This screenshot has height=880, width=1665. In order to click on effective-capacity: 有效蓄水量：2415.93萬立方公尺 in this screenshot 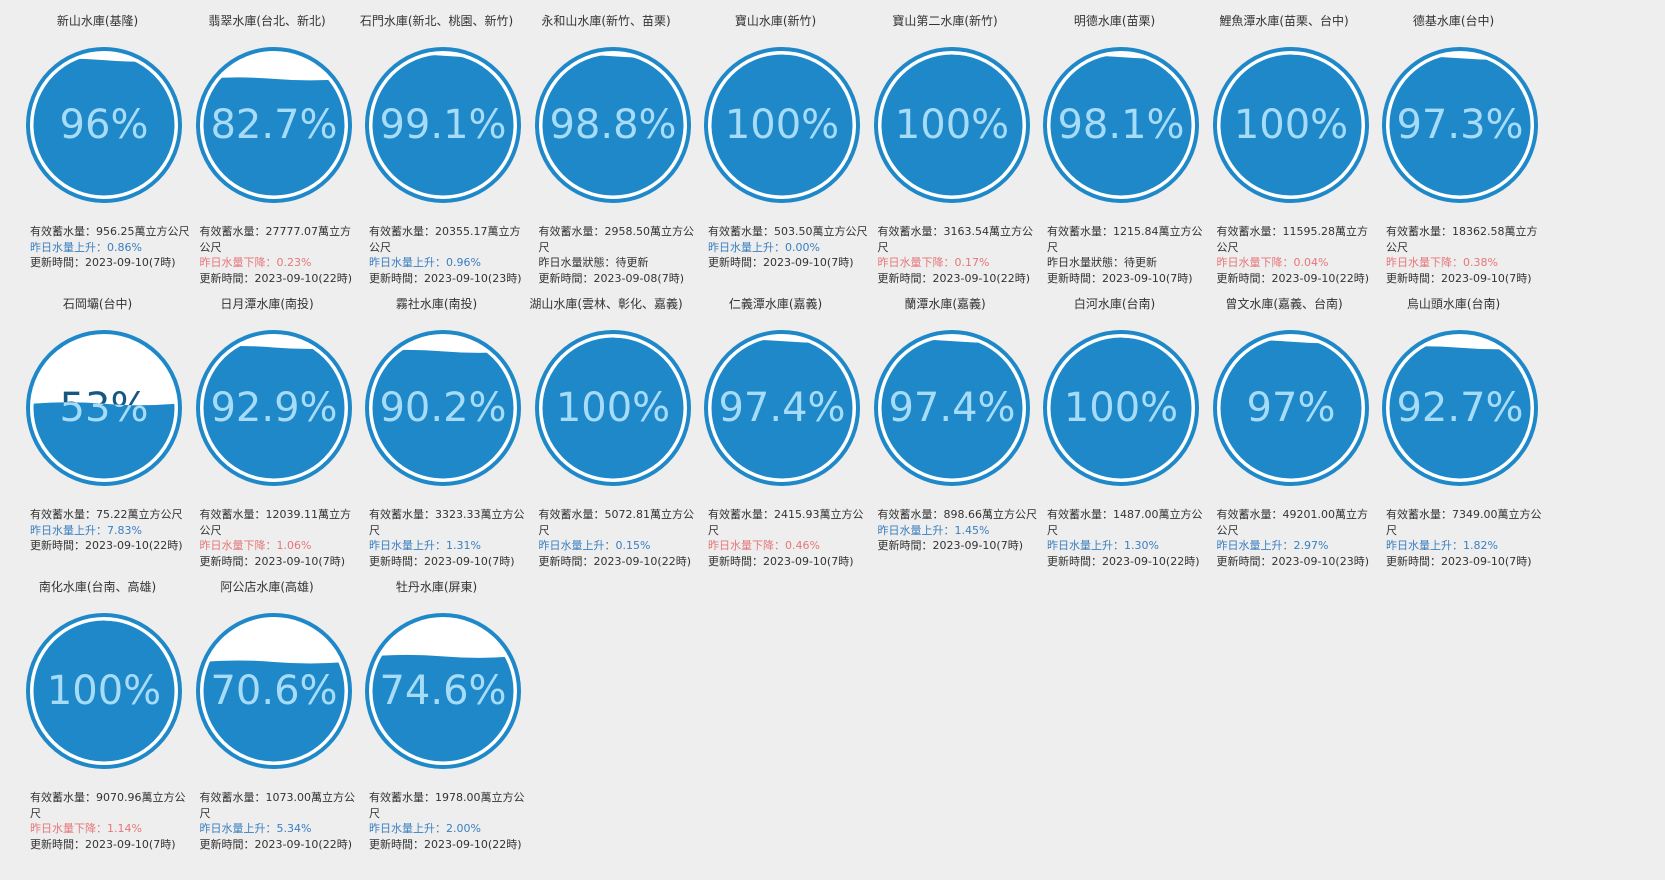, I will do `click(786, 522)`.